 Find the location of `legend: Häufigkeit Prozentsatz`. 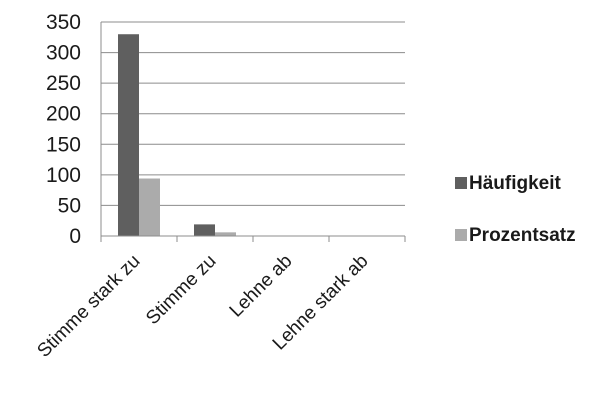

legend: Häufigkeit Prozentsatz is located at coordinates (515, 209).